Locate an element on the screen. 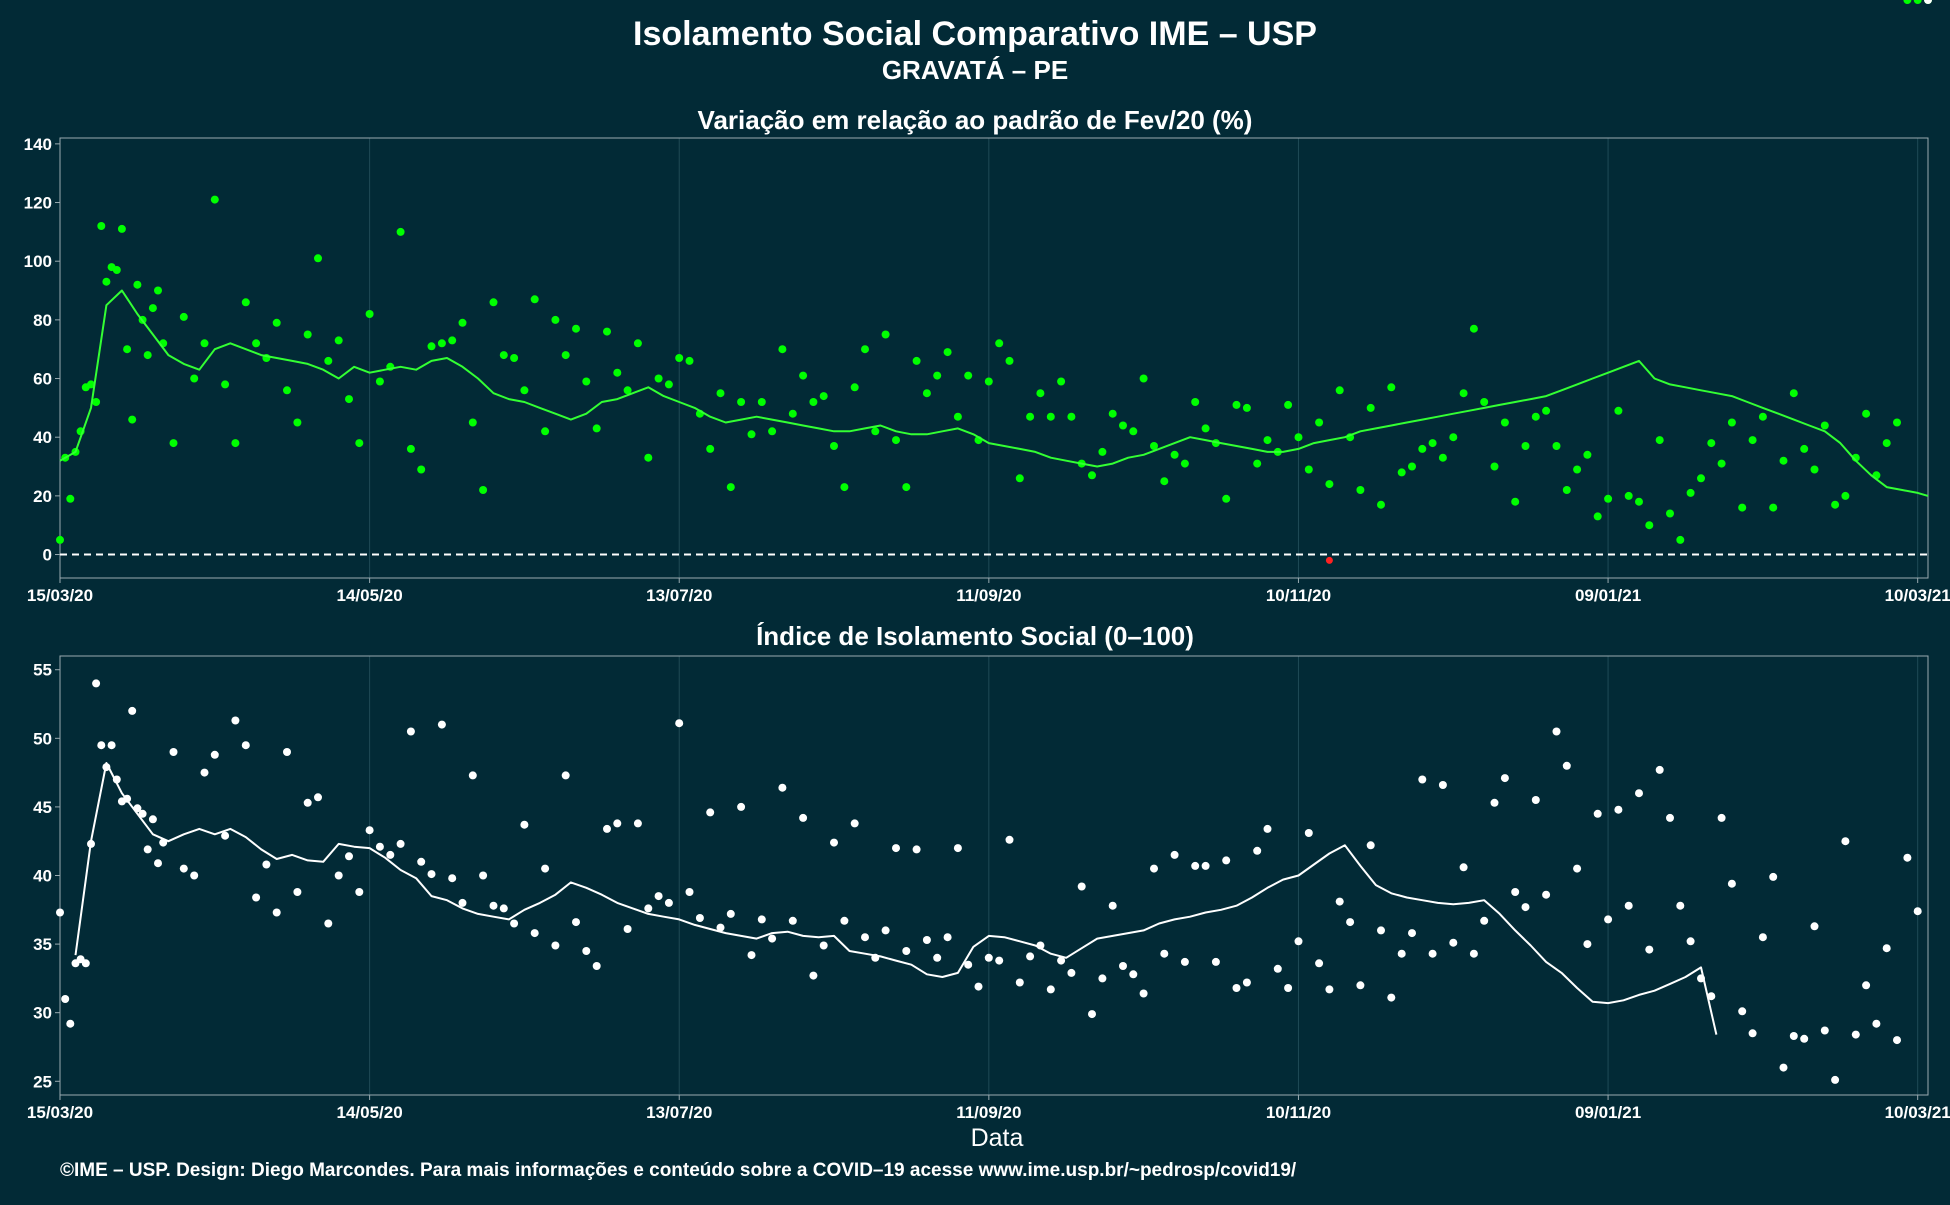 The height and width of the screenshot is (1205, 1950). x-tick-label: 13/07/20 is located at coordinates (679, 595).